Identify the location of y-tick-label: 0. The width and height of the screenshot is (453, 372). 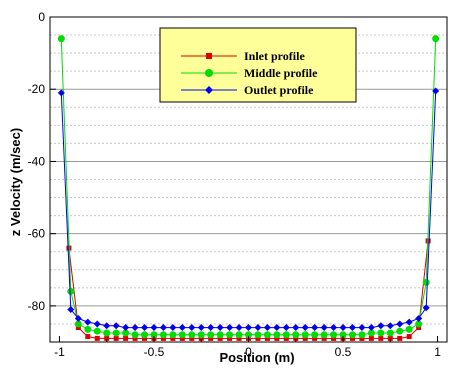
(41, 17).